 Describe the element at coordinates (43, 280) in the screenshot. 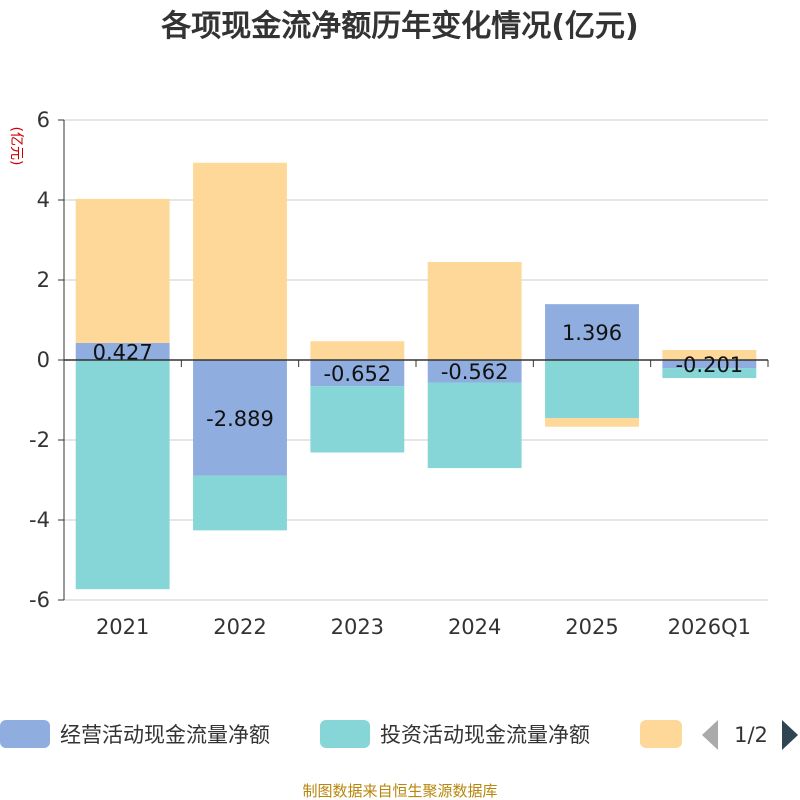

I see `y-tick-label: 2` at that location.